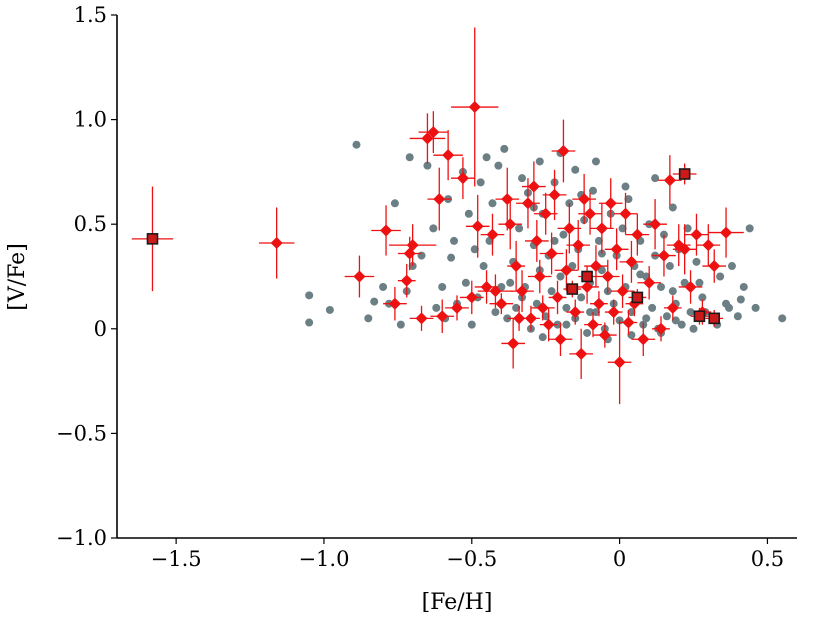  Describe the element at coordinates (90, 120) in the screenshot. I see `y-tick-label: 1.0` at that location.